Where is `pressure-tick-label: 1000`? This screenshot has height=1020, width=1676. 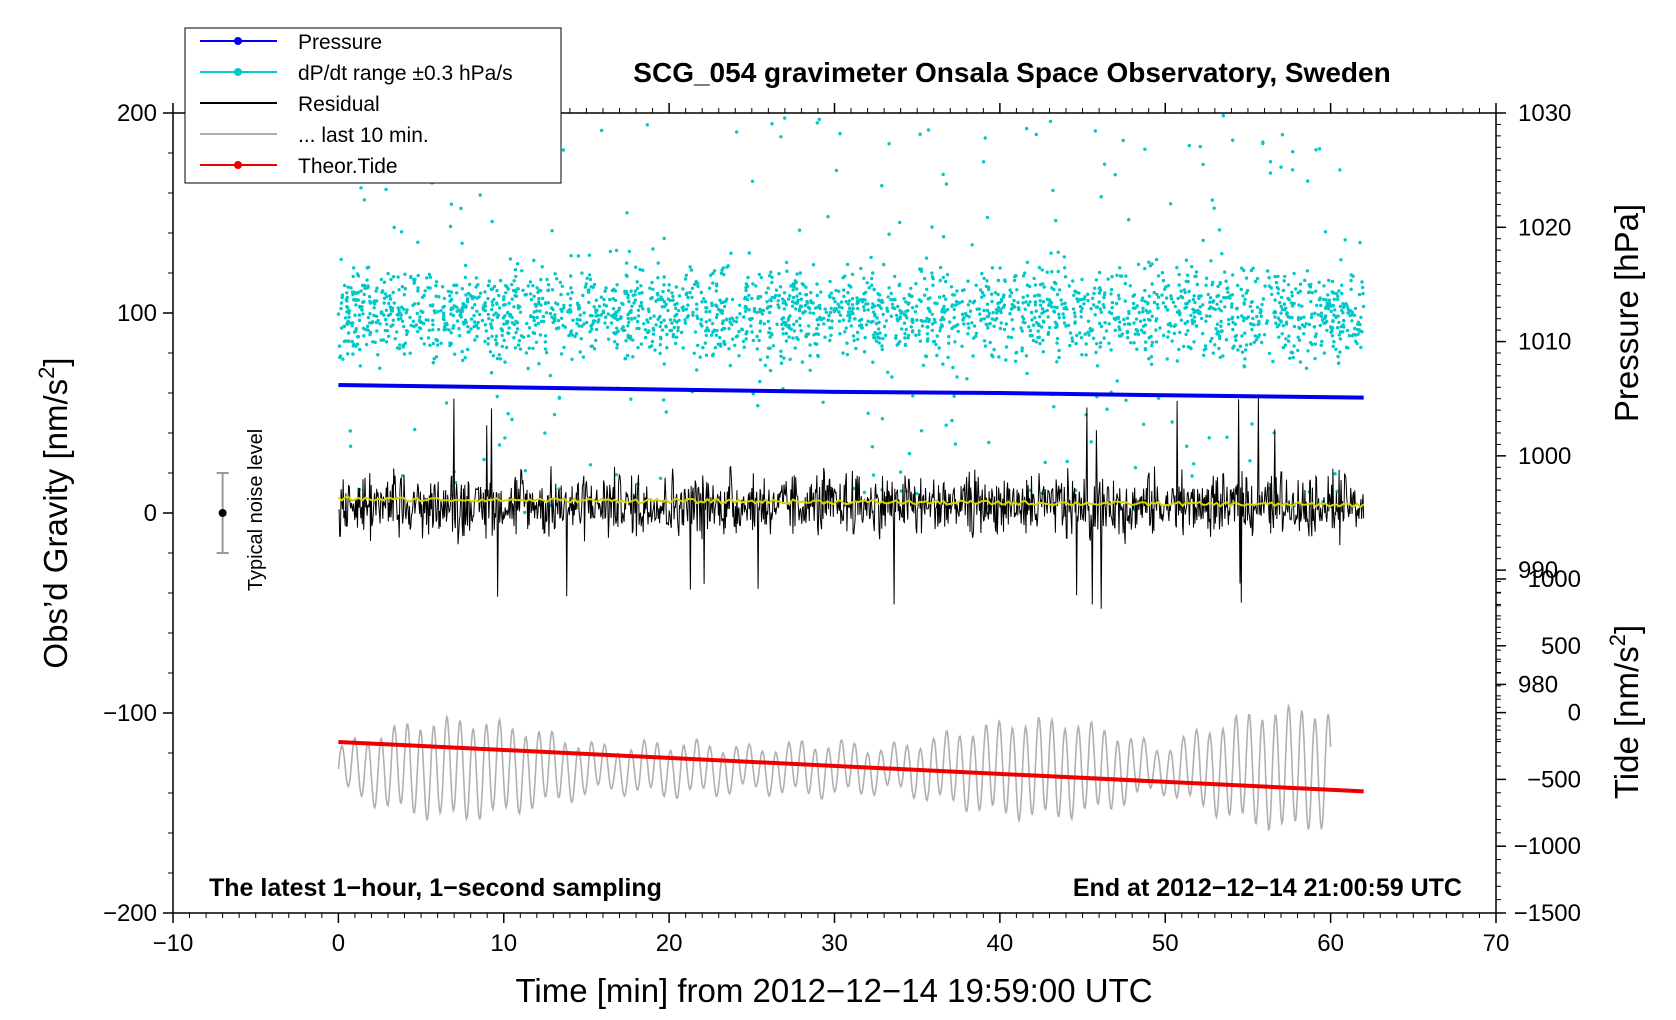
pressure-tick-label: 1000 is located at coordinates (1544, 456).